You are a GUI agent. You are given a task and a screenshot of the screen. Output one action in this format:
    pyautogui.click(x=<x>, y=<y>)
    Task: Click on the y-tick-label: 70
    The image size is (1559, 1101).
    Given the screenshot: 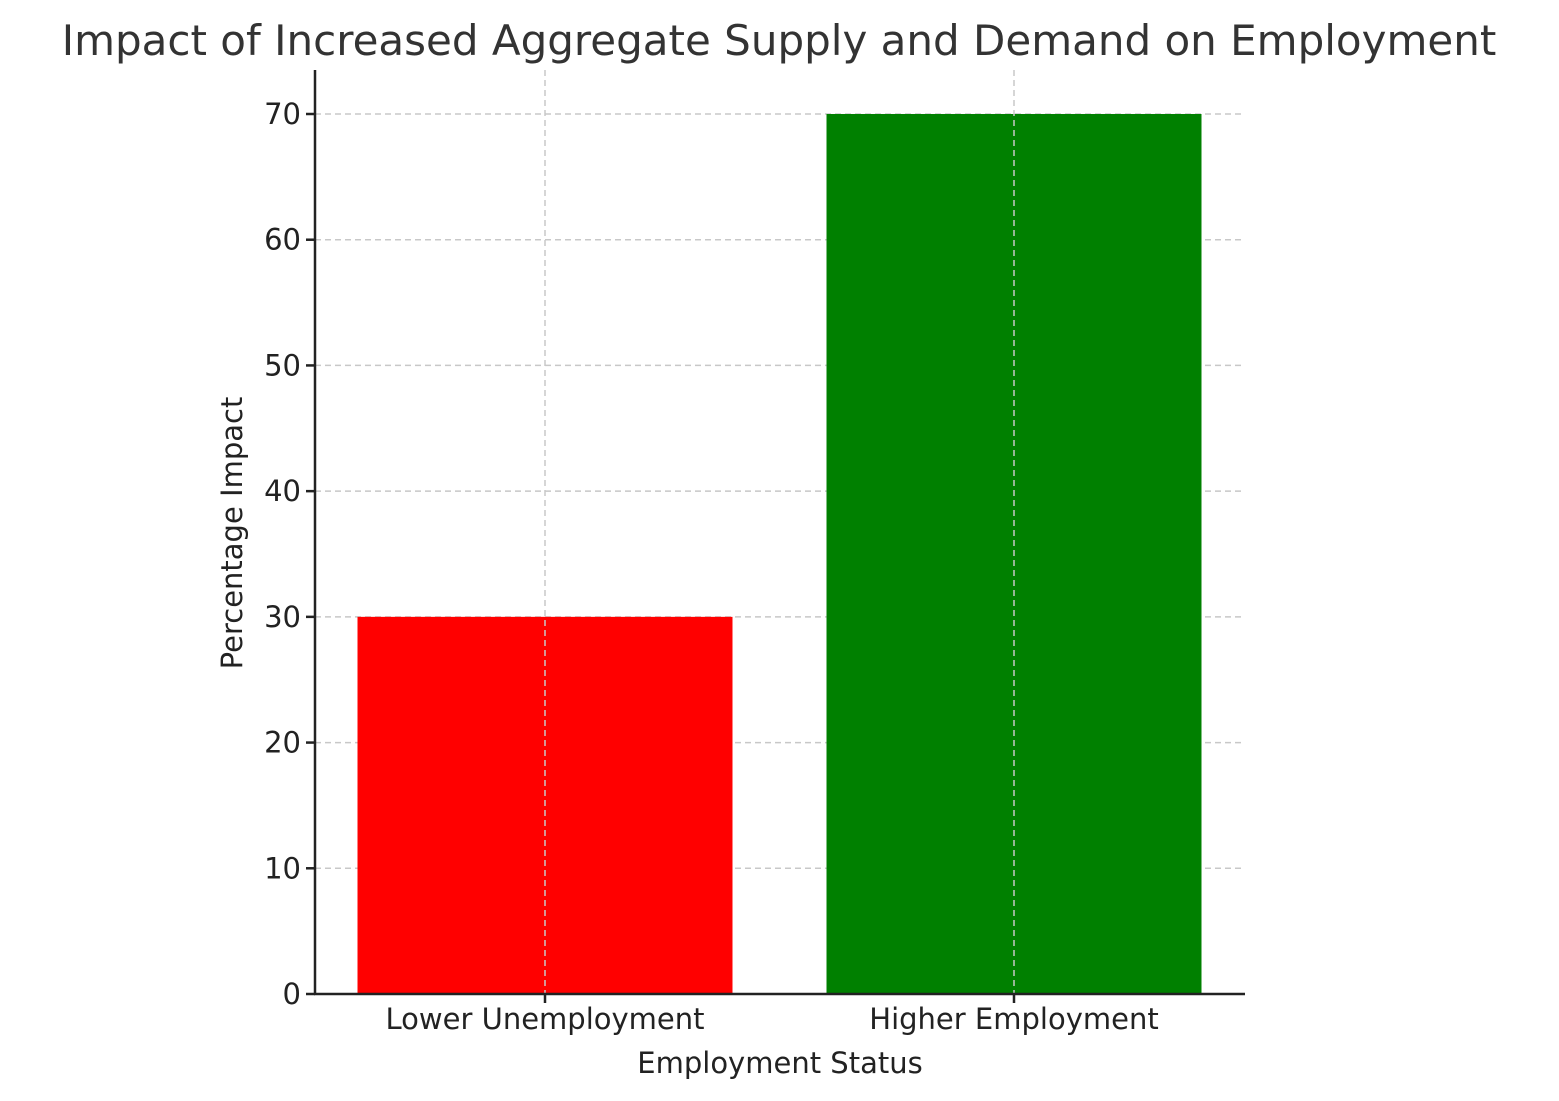 What is the action you would take?
    pyautogui.click(x=282, y=114)
    